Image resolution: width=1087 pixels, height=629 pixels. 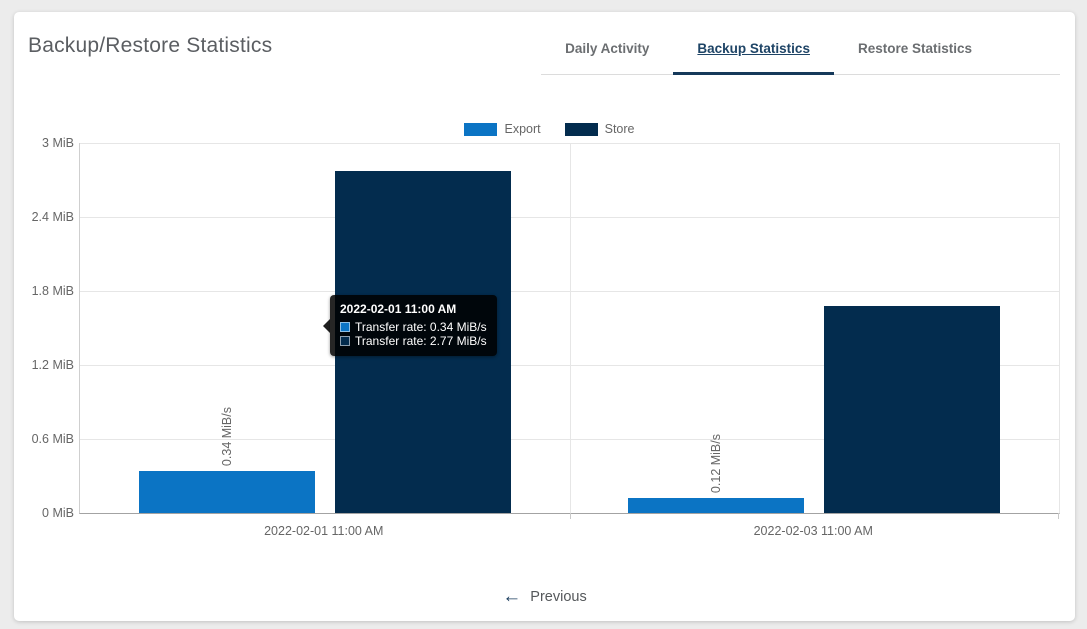 I want to click on tooltip-arrow-icon, so click(x=326, y=325).